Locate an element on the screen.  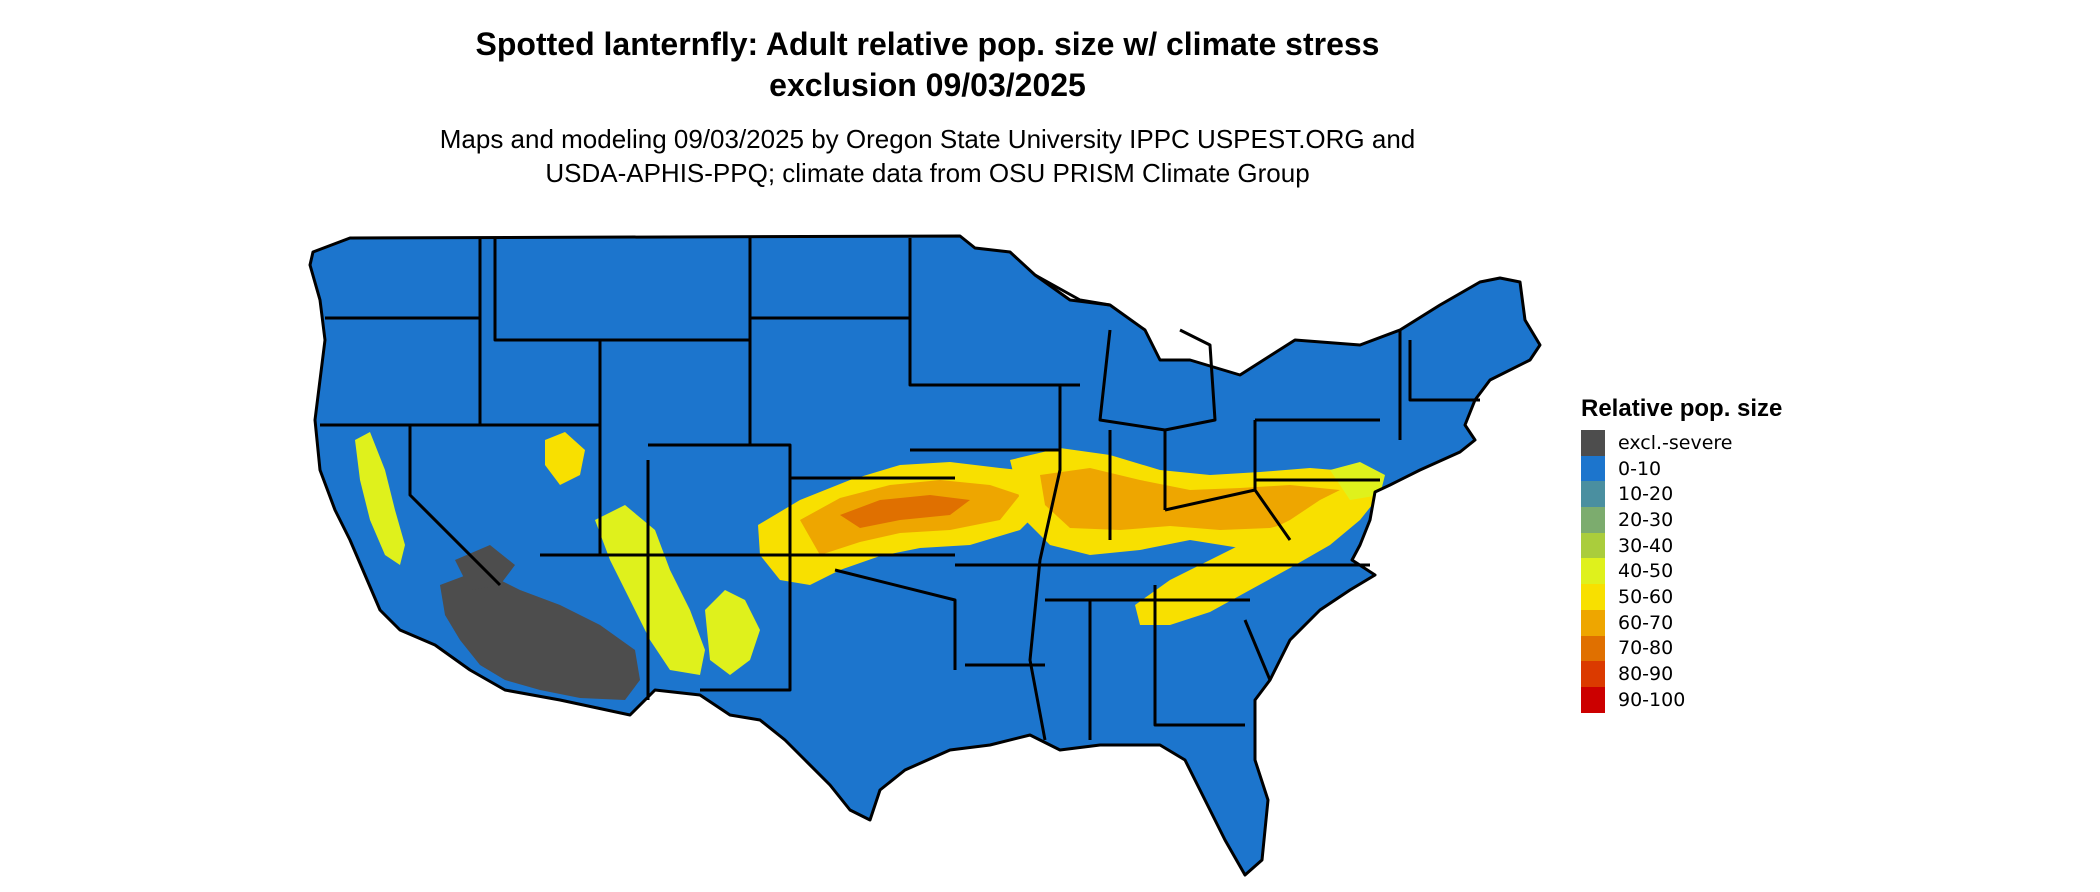
legend-label: 10-20 is located at coordinates (1646, 494).